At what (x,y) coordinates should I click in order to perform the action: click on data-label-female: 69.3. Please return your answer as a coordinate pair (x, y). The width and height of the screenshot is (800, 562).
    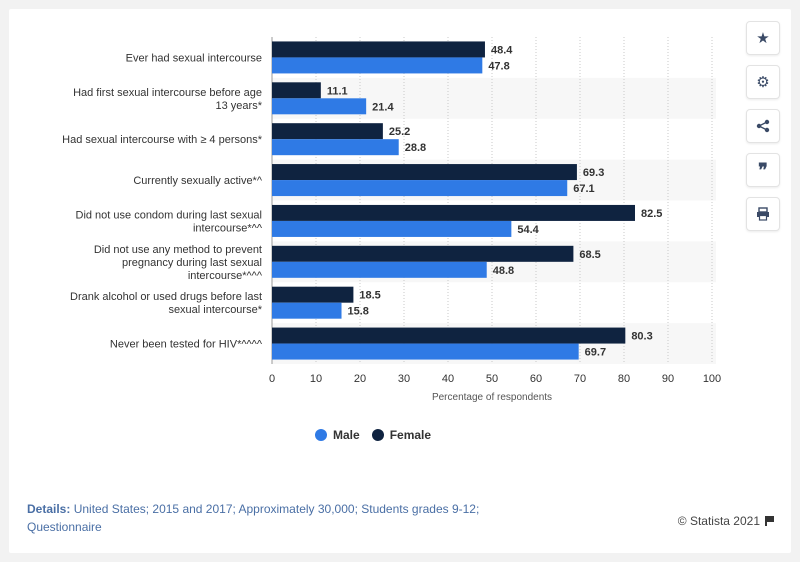
    Looking at the image, I should click on (593, 173).